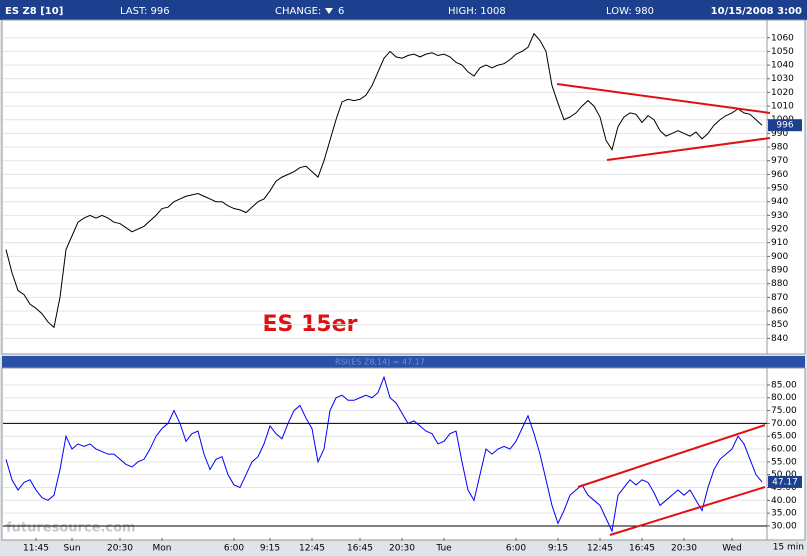 The width and height of the screenshot is (807, 556). I want to click on y-tick-label: 70.00, so click(784, 424).